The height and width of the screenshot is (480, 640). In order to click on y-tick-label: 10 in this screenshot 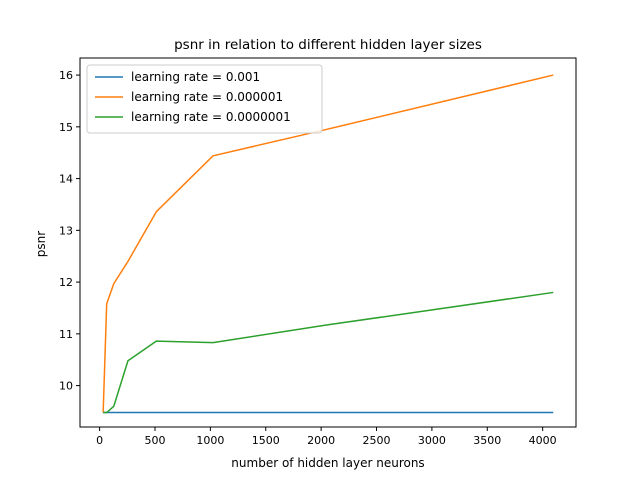, I will do `click(66, 386)`.